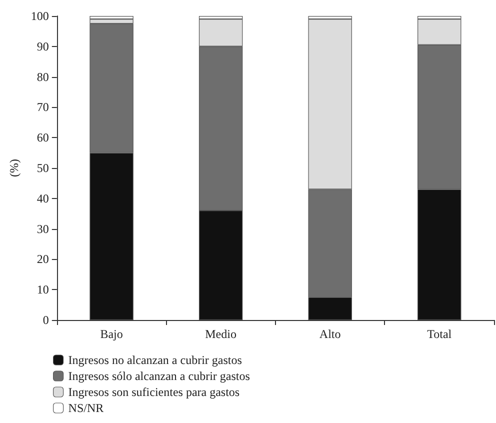 This screenshot has height=423, width=496. Describe the element at coordinates (111, 334) in the screenshot. I see `x-tick-label: Bajo` at that location.